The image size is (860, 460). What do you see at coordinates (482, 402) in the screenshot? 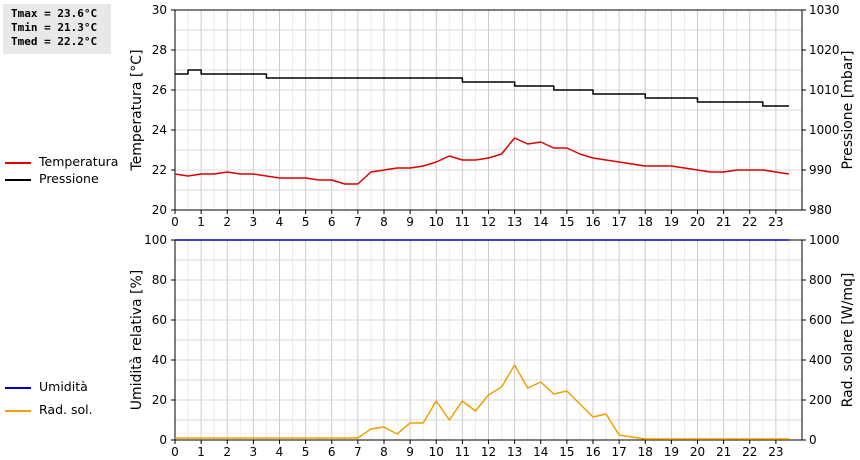
I see `series-line-rad-sol-` at bounding box center [482, 402].